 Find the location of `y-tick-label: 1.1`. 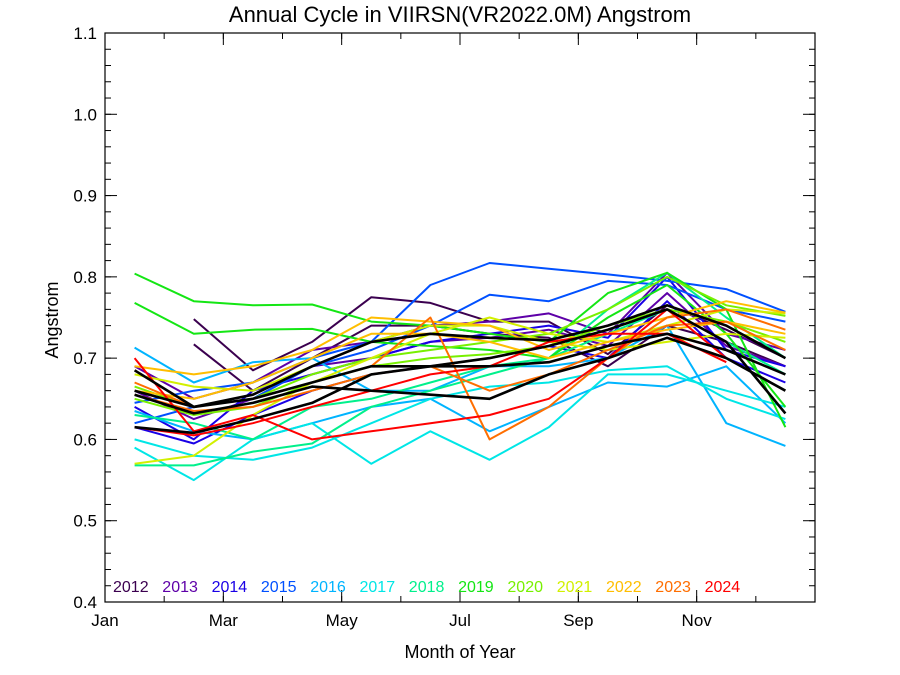

y-tick-label: 1.1 is located at coordinates (85, 33).